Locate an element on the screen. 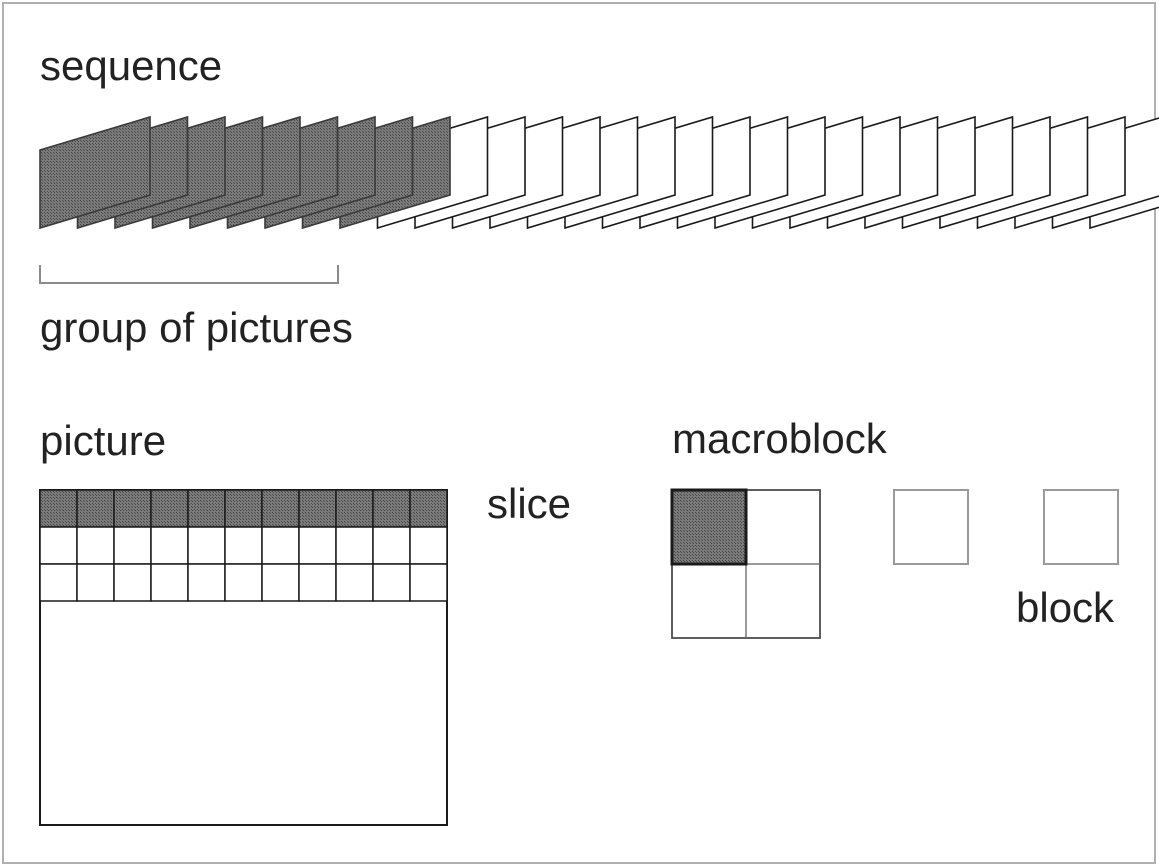 The image size is (1159, 868). macroblock-grid is located at coordinates (745, 563).